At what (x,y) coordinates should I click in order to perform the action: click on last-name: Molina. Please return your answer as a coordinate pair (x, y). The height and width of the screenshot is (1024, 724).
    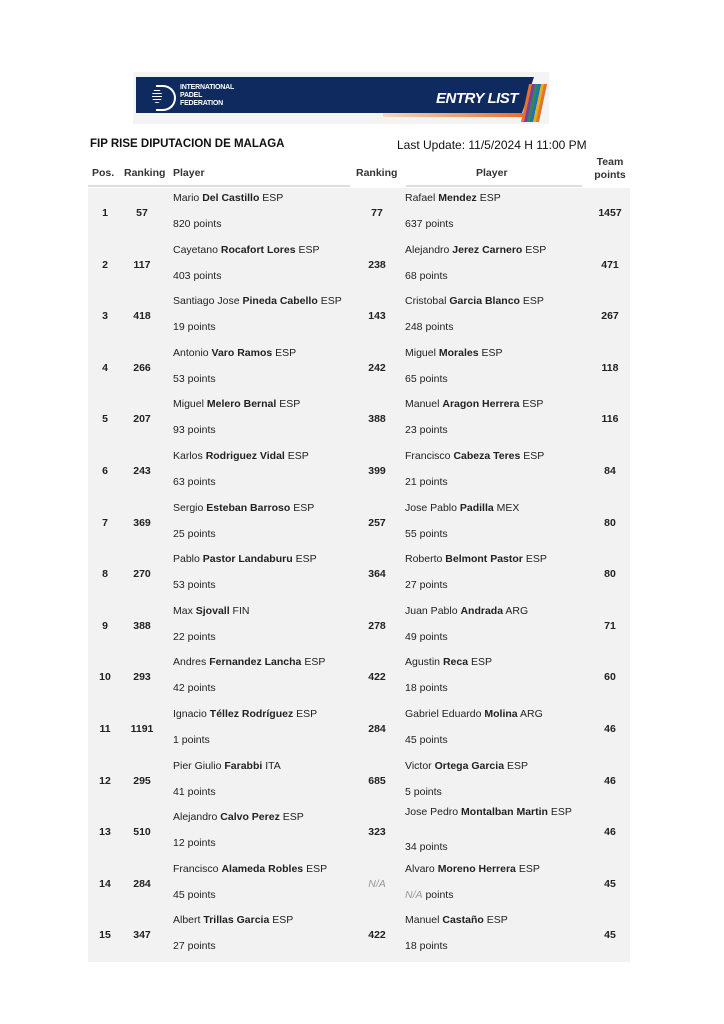
    Looking at the image, I should click on (501, 713).